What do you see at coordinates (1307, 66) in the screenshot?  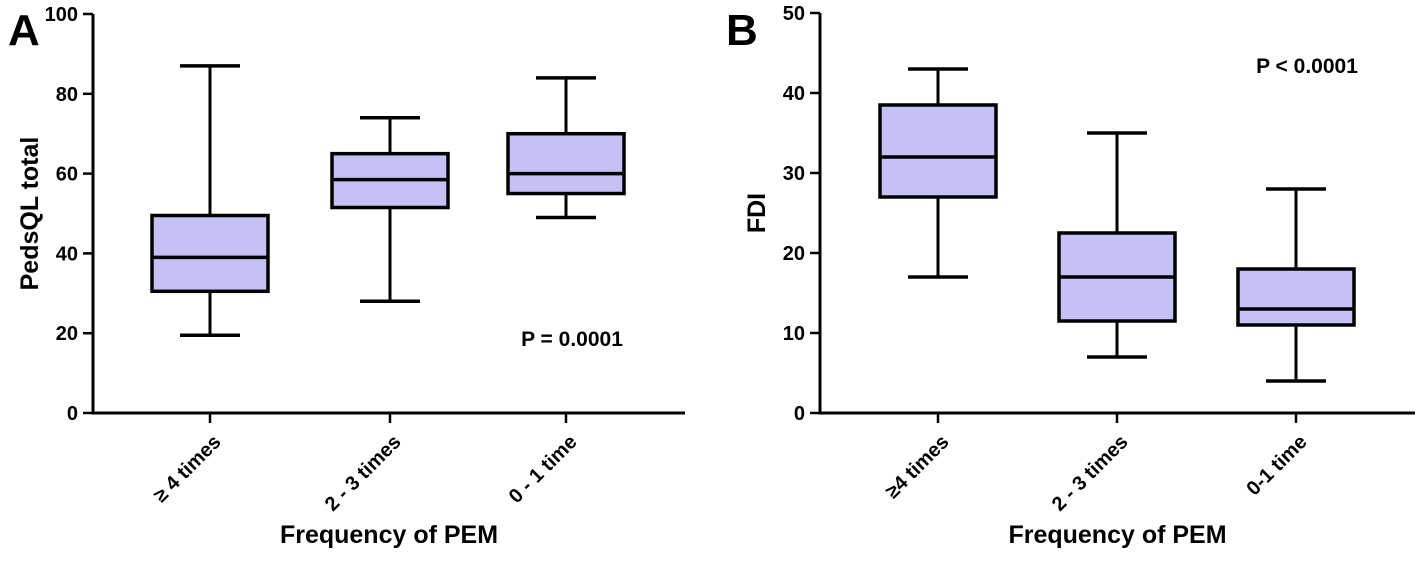 I see `p-value-label: P < 0.0001` at bounding box center [1307, 66].